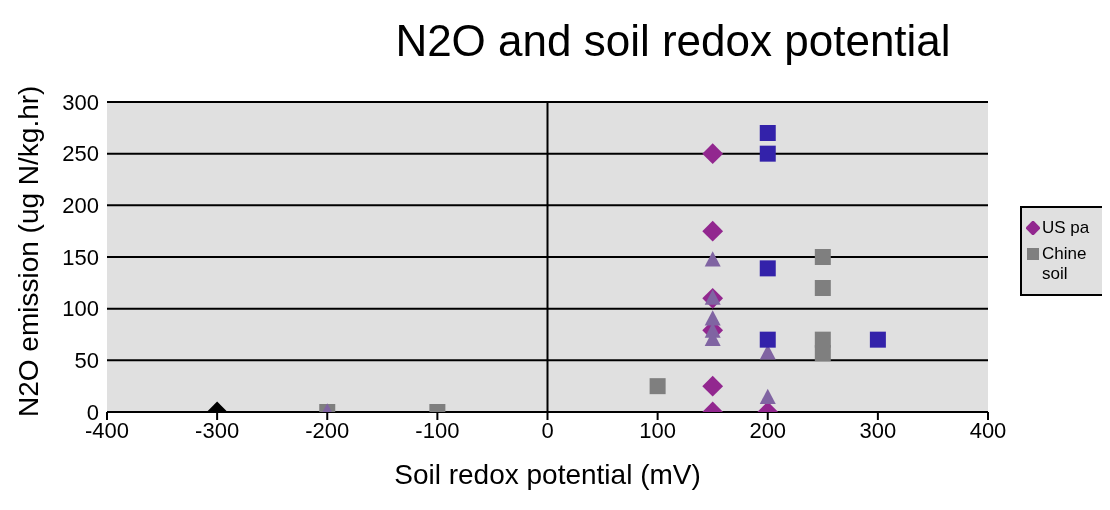 Image resolution: width=1110 pixels, height=510 pixels. What do you see at coordinates (1066, 228) in the screenshot?
I see `legend-label: US pa` at bounding box center [1066, 228].